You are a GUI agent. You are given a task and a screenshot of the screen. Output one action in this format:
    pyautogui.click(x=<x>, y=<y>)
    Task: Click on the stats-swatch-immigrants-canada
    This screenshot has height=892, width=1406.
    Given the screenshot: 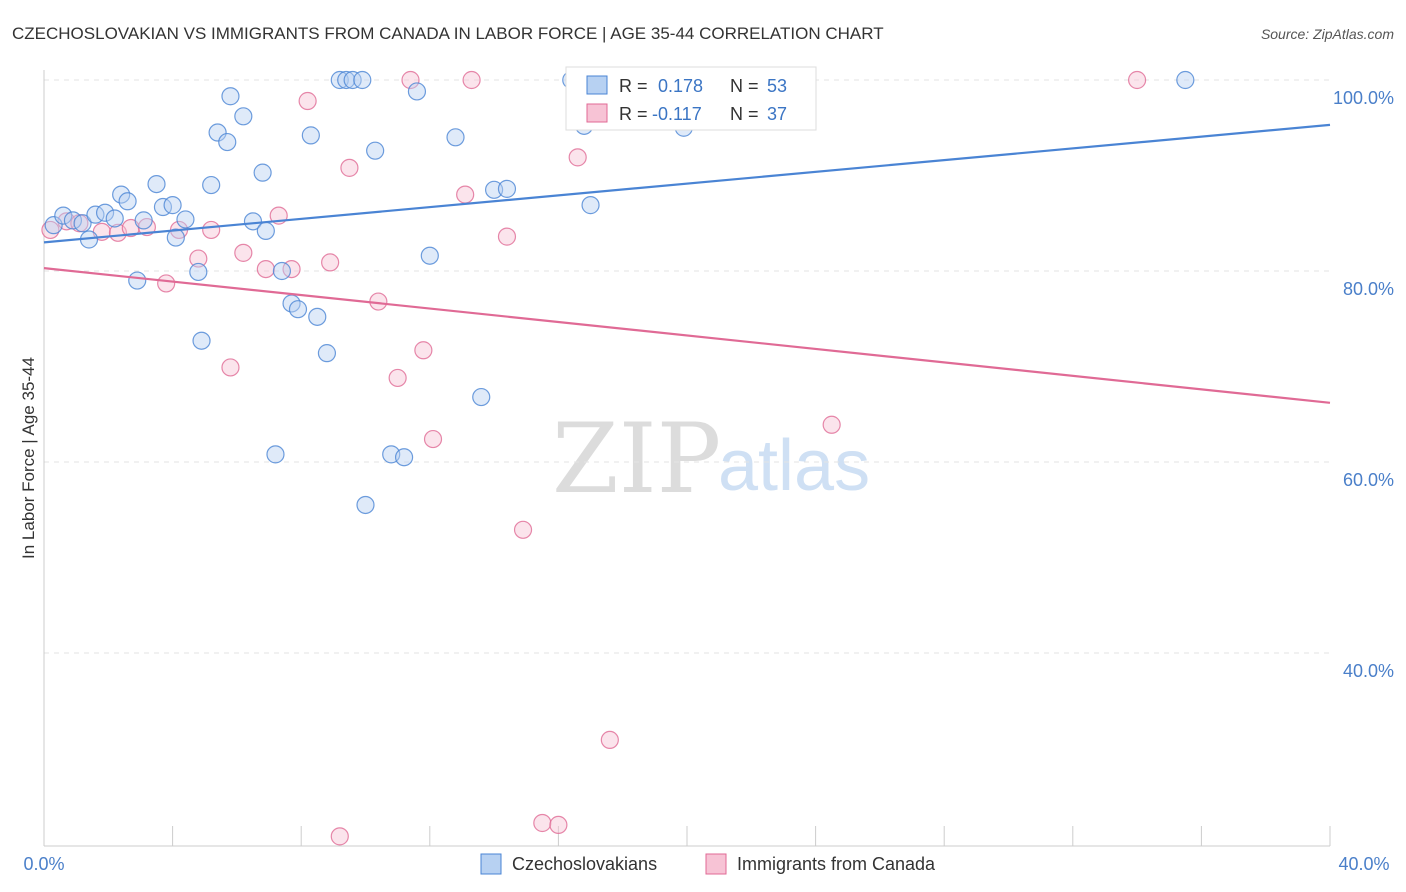 What is the action you would take?
    pyautogui.click(x=597, y=113)
    